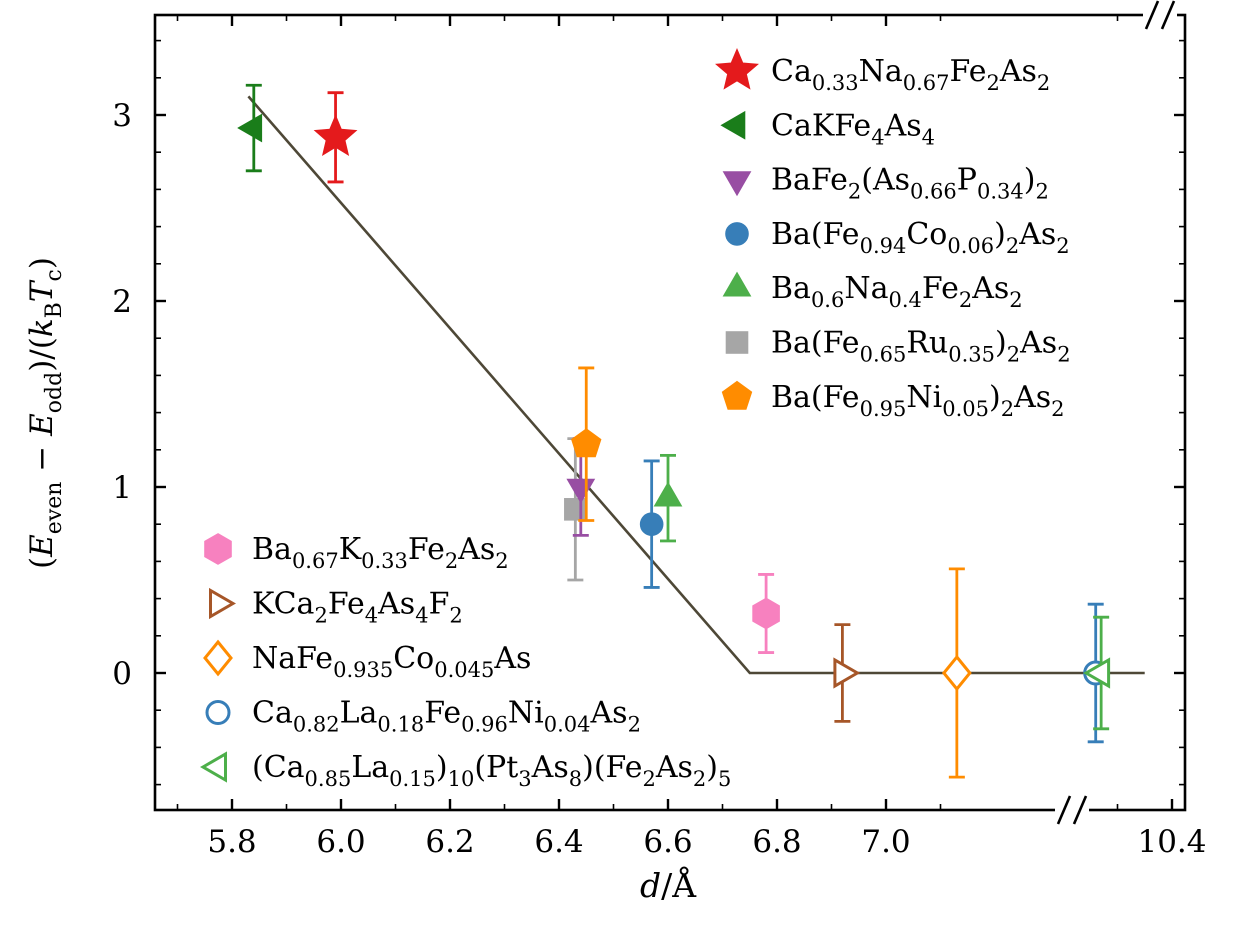 Image resolution: width=1260 pixels, height=933 pixels. Describe the element at coordinates (357, 607) in the screenshot. I see `legend-label: KCa2Fe4As4F2` at that location.